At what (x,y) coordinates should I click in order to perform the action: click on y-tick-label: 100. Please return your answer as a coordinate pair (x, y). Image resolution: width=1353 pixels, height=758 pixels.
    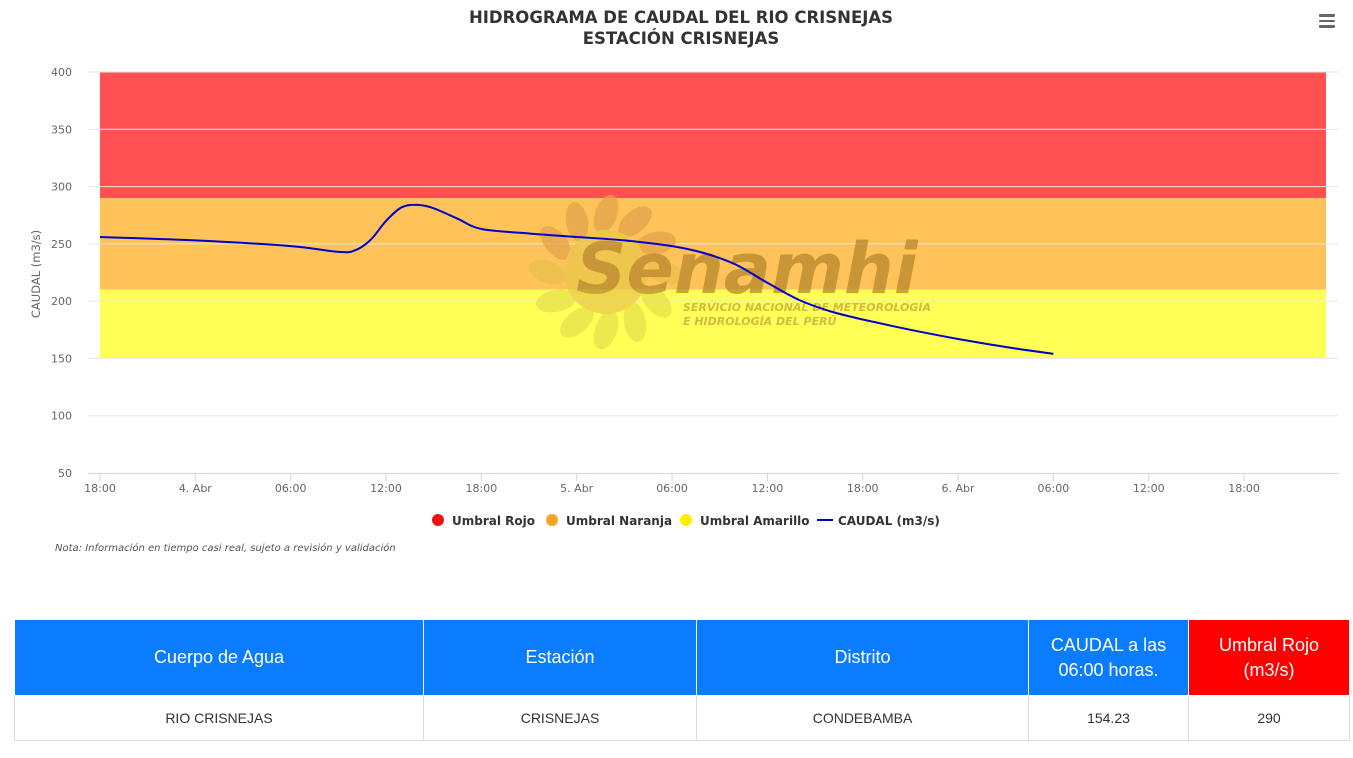
    Looking at the image, I should click on (61, 416).